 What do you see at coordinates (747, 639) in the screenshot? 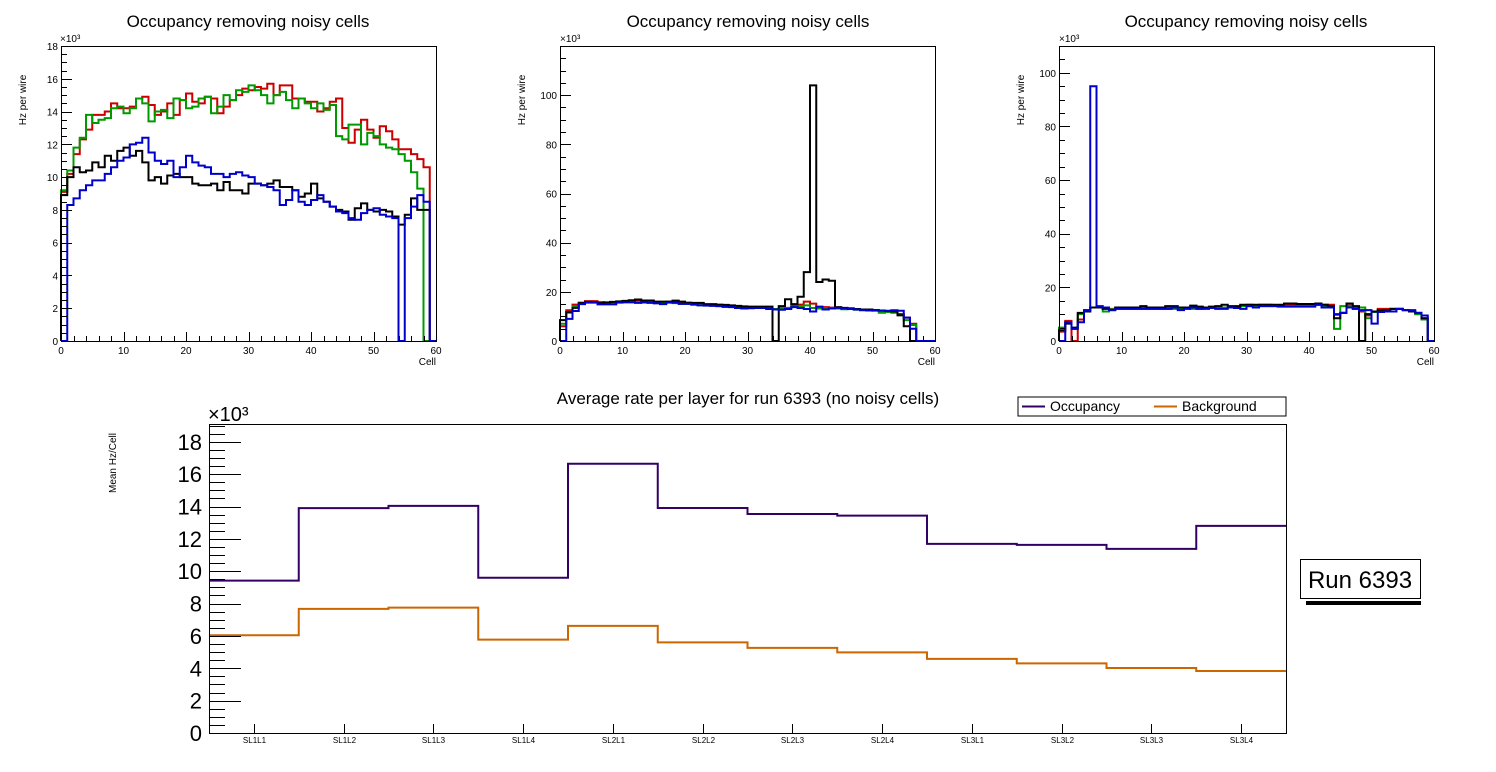
I see `series-background` at bounding box center [747, 639].